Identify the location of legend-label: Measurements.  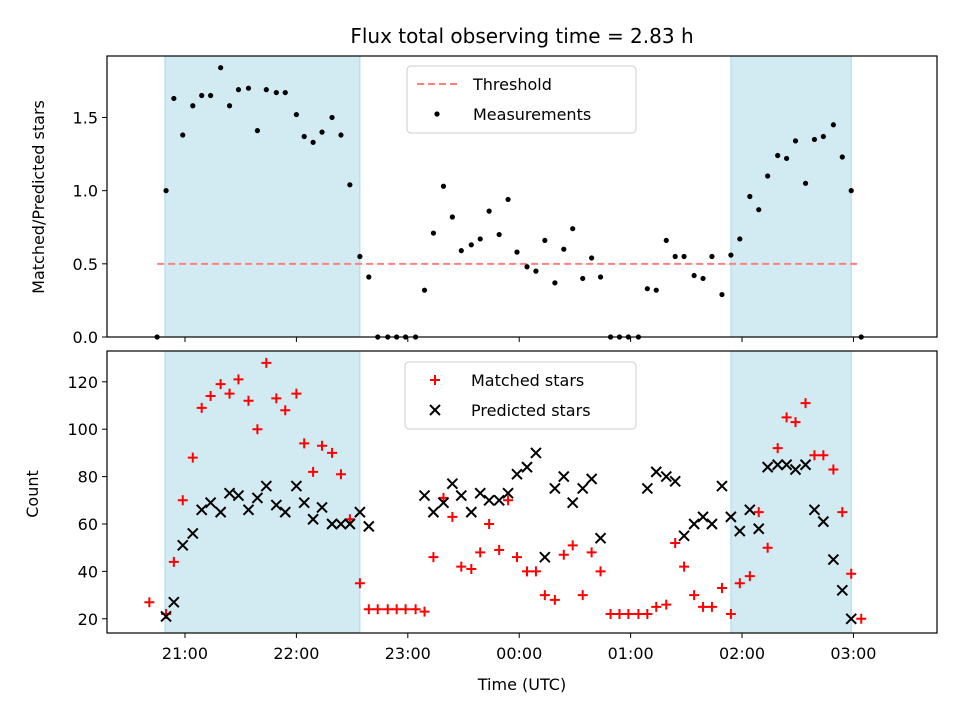
(532, 114).